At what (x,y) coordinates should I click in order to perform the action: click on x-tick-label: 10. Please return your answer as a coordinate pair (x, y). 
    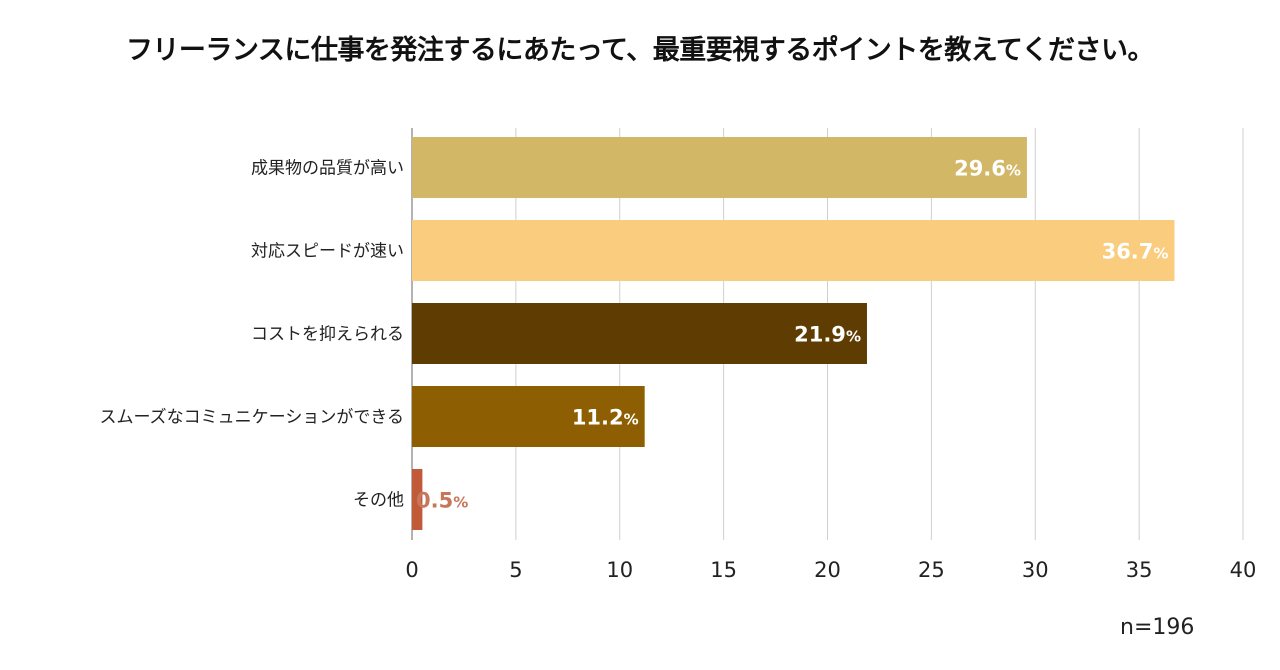
    Looking at the image, I should click on (619, 570).